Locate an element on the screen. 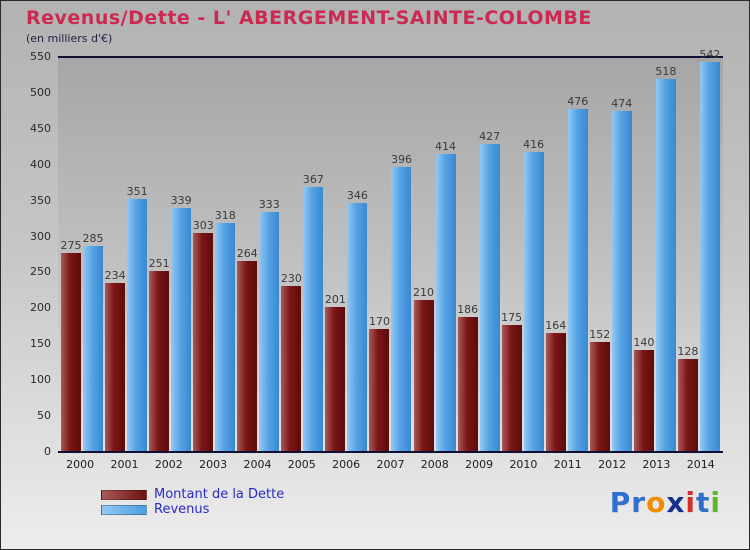 This screenshot has height=550, width=750. bar-value-label: 140 is located at coordinates (644, 342).